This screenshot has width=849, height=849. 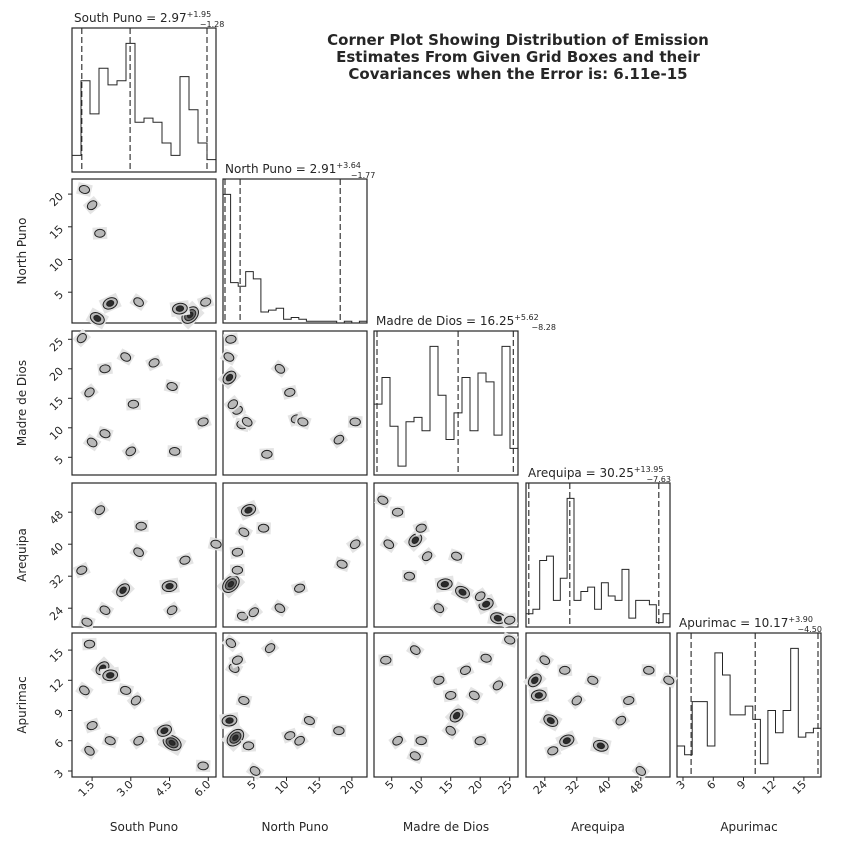 I want to click on x-tick-label: 4.5, so click(x=164, y=789).